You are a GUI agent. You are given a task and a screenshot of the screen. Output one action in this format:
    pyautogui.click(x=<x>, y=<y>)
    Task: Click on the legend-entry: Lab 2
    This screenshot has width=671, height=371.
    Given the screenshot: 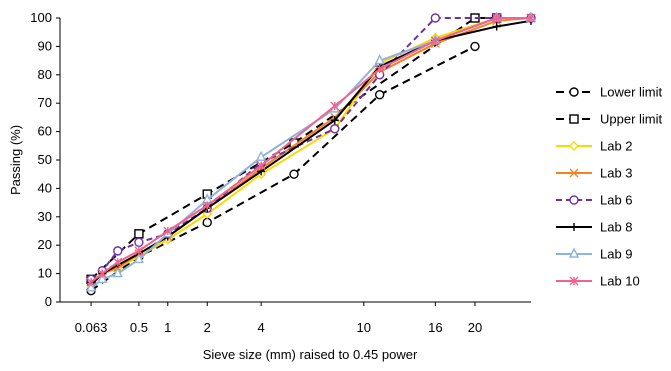 What is the action you would take?
    pyautogui.click(x=594, y=146)
    